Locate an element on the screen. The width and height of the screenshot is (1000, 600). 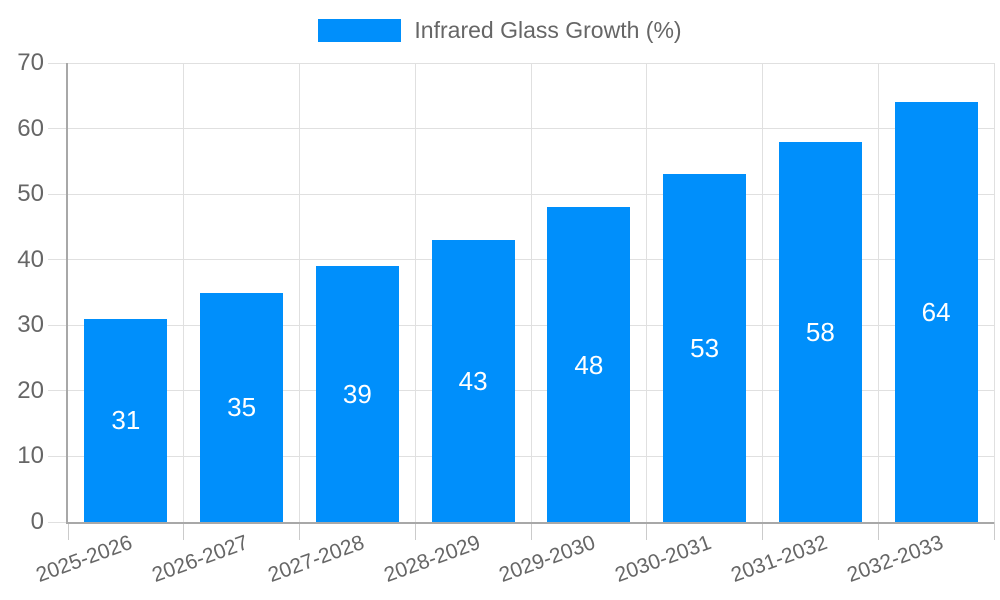
bar-value-label: 35 is located at coordinates (242, 407).